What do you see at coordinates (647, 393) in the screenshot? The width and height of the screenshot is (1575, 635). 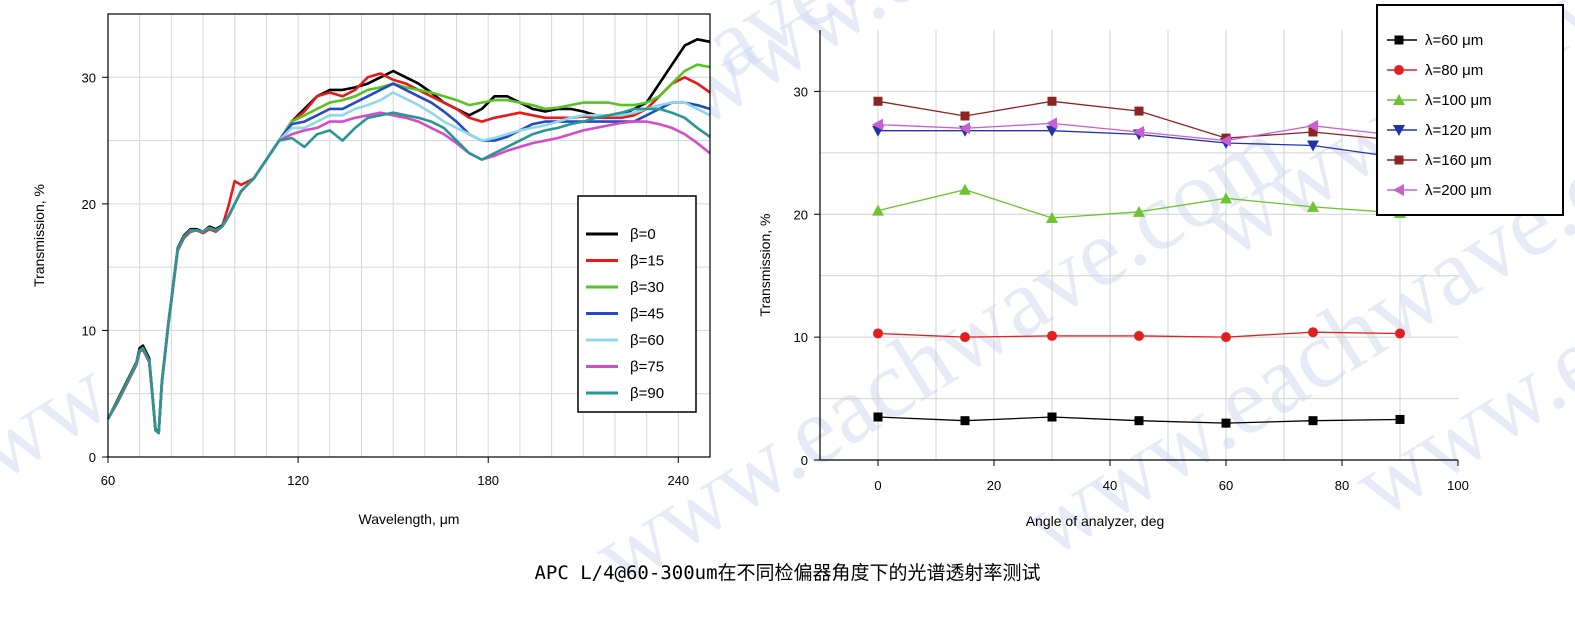 I see `legend-entry: β=90` at bounding box center [647, 393].